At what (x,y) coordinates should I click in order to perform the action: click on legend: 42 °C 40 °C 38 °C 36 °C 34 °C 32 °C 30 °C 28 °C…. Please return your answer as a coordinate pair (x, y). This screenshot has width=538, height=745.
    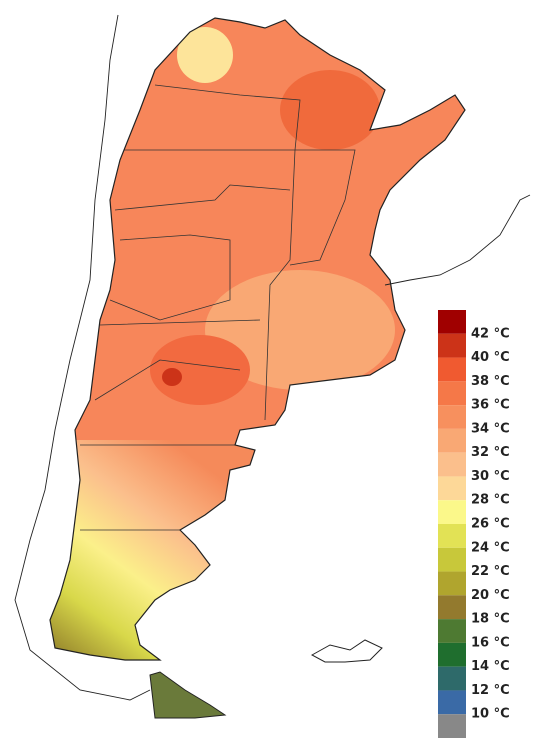
    Looking at the image, I should click on (474, 524).